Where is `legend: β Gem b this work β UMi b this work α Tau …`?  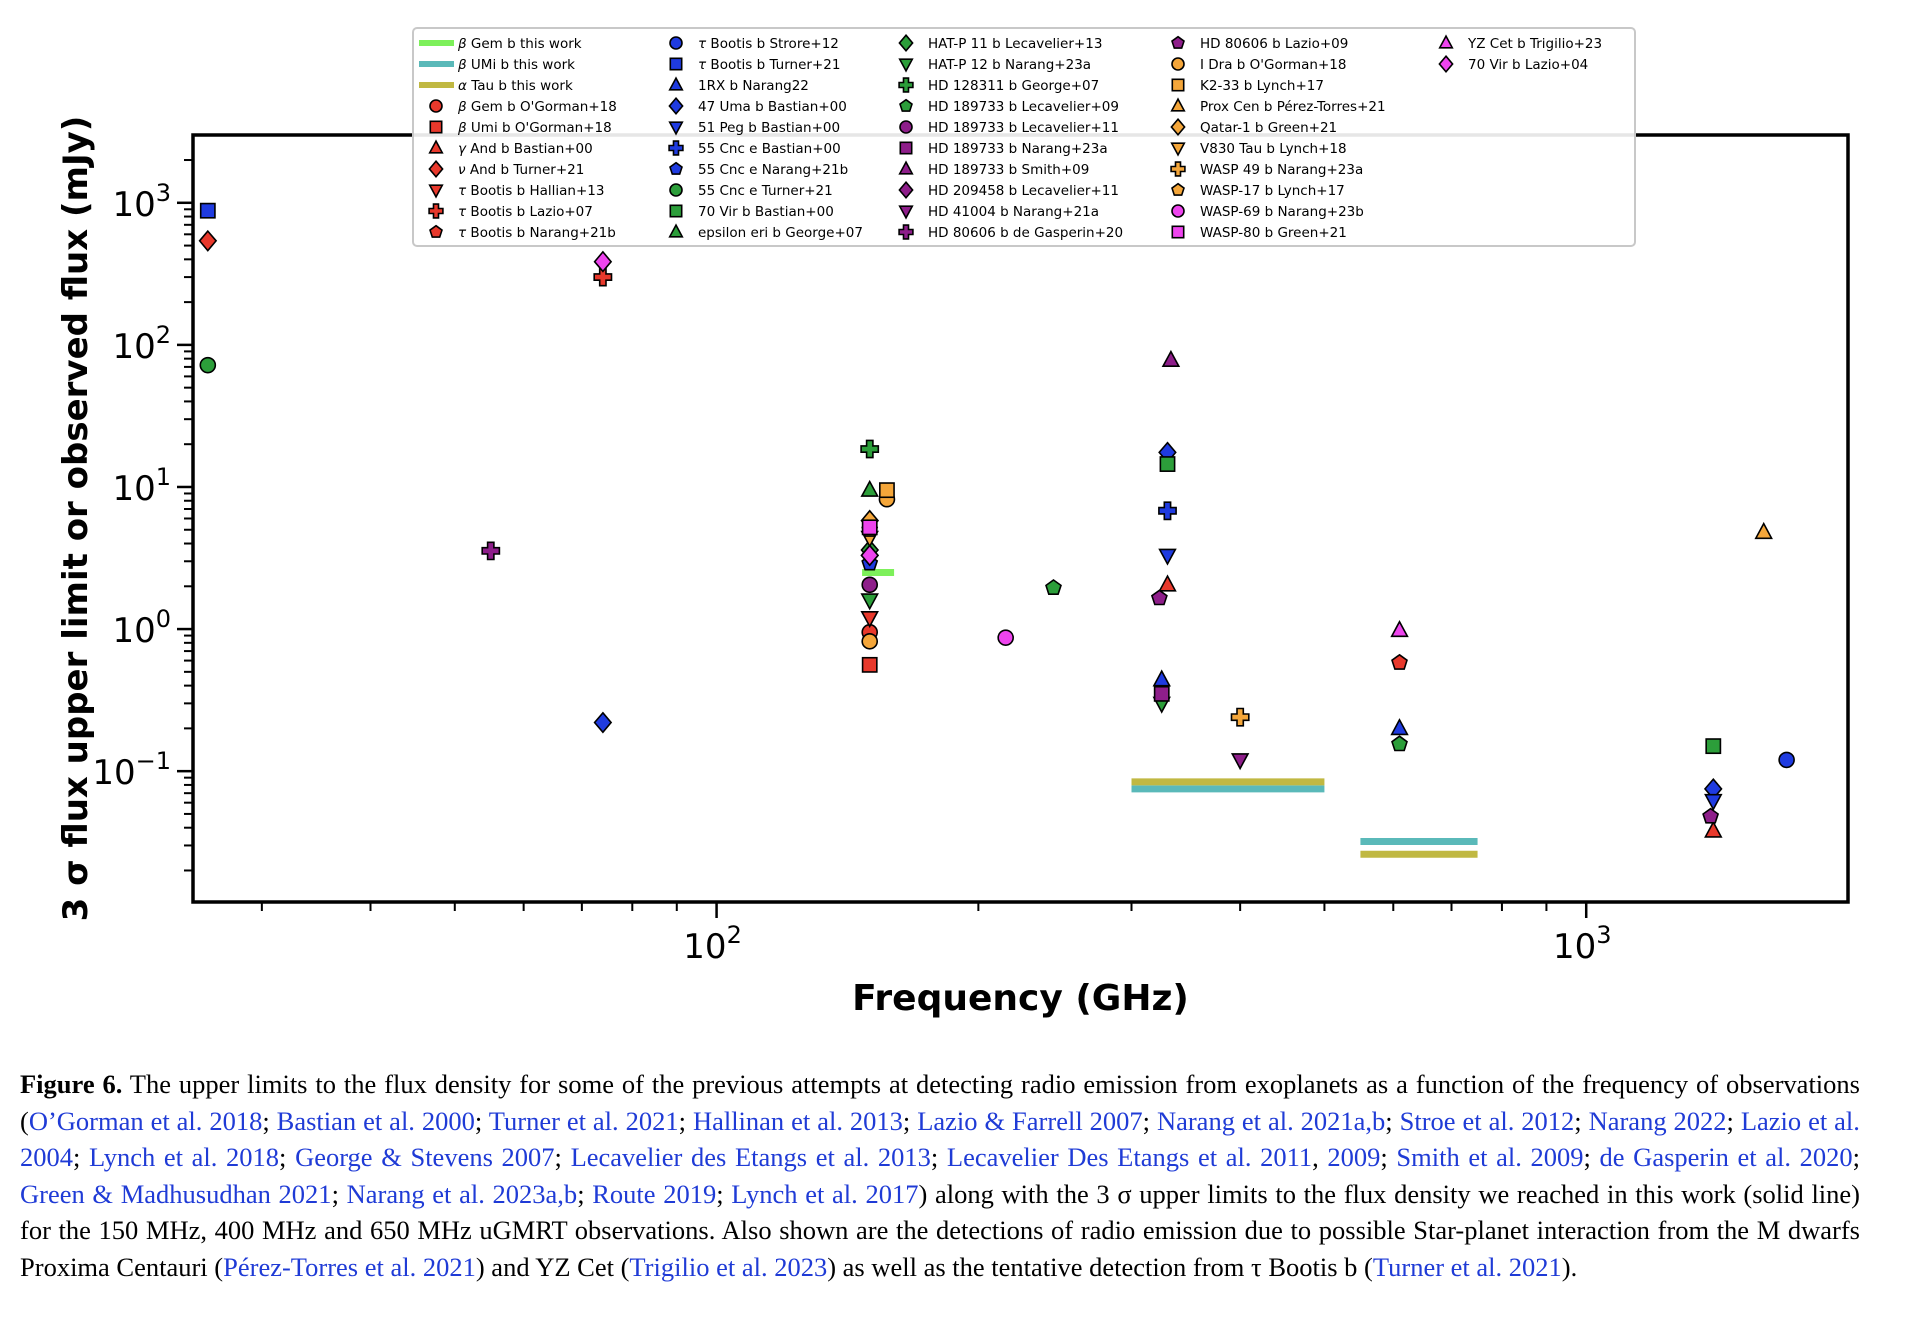
legend: β Gem b this work β UMi b this work α Tau … is located at coordinates (1024, 137).